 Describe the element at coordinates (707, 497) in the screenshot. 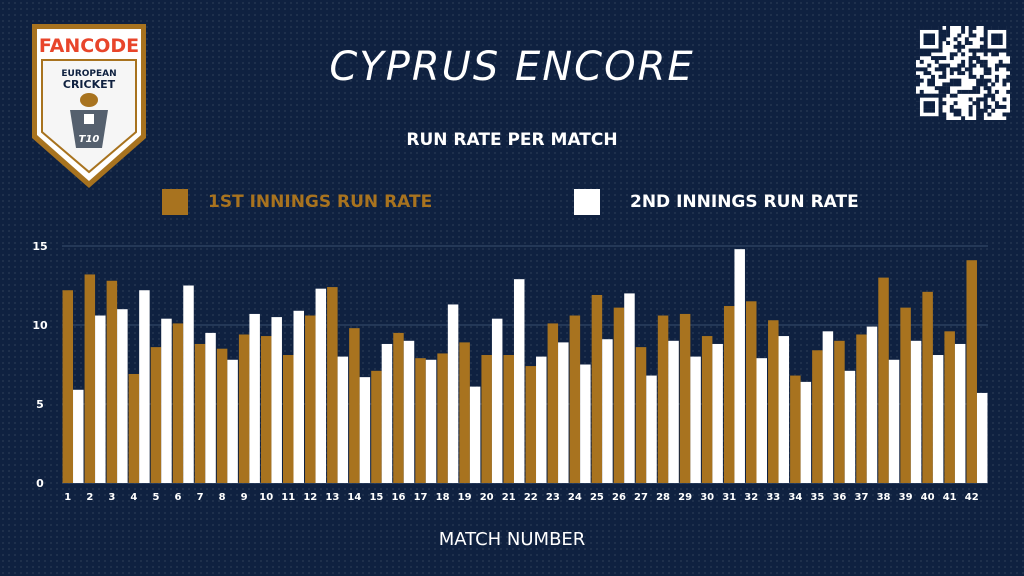

I see `x-tick-label: 30` at that location.